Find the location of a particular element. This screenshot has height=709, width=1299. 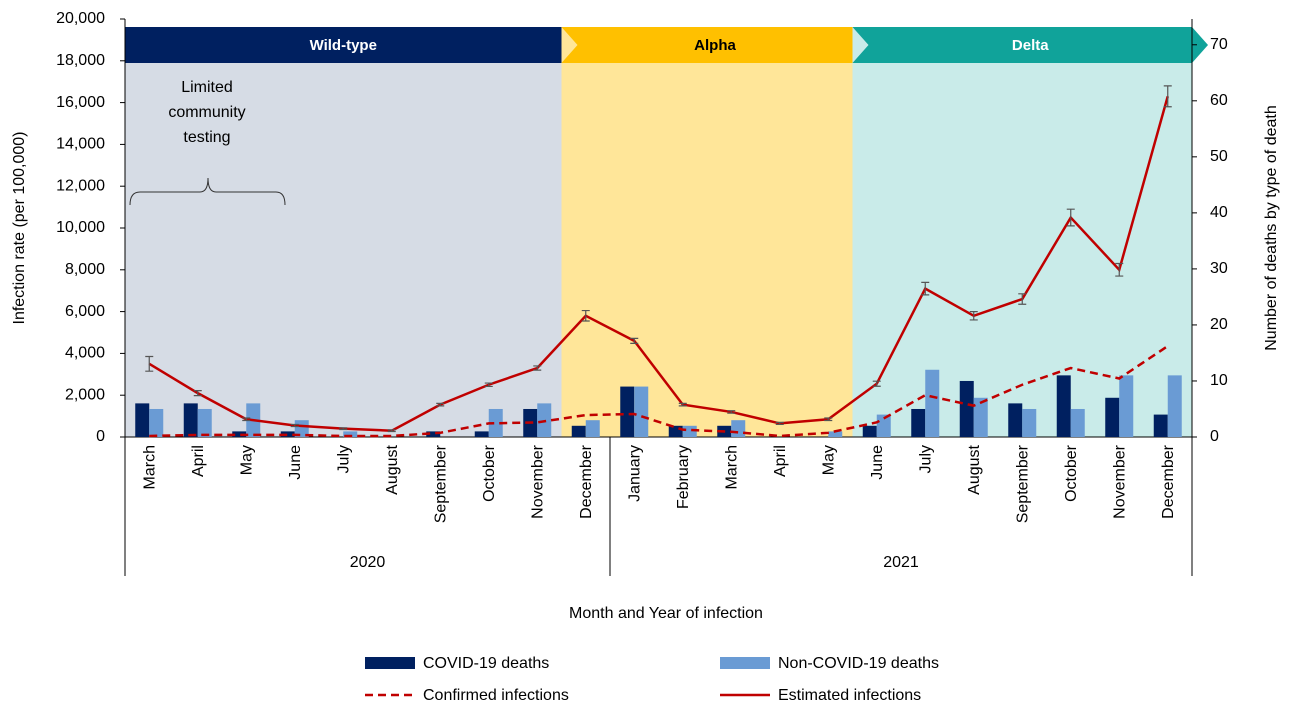

y2-tick-label: 0 is located at coordinates (1214, 436).